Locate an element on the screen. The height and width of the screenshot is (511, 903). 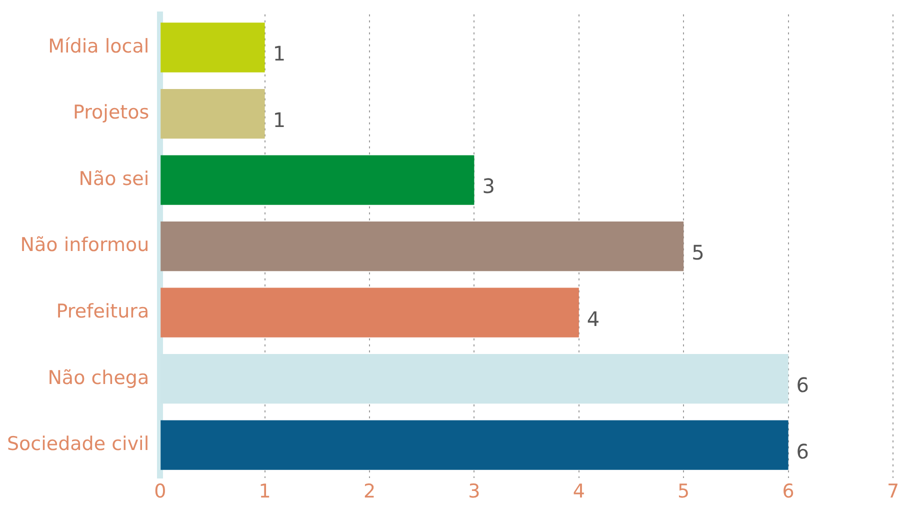
y-tick-label: Não chega is located at coordinates (99, 377).